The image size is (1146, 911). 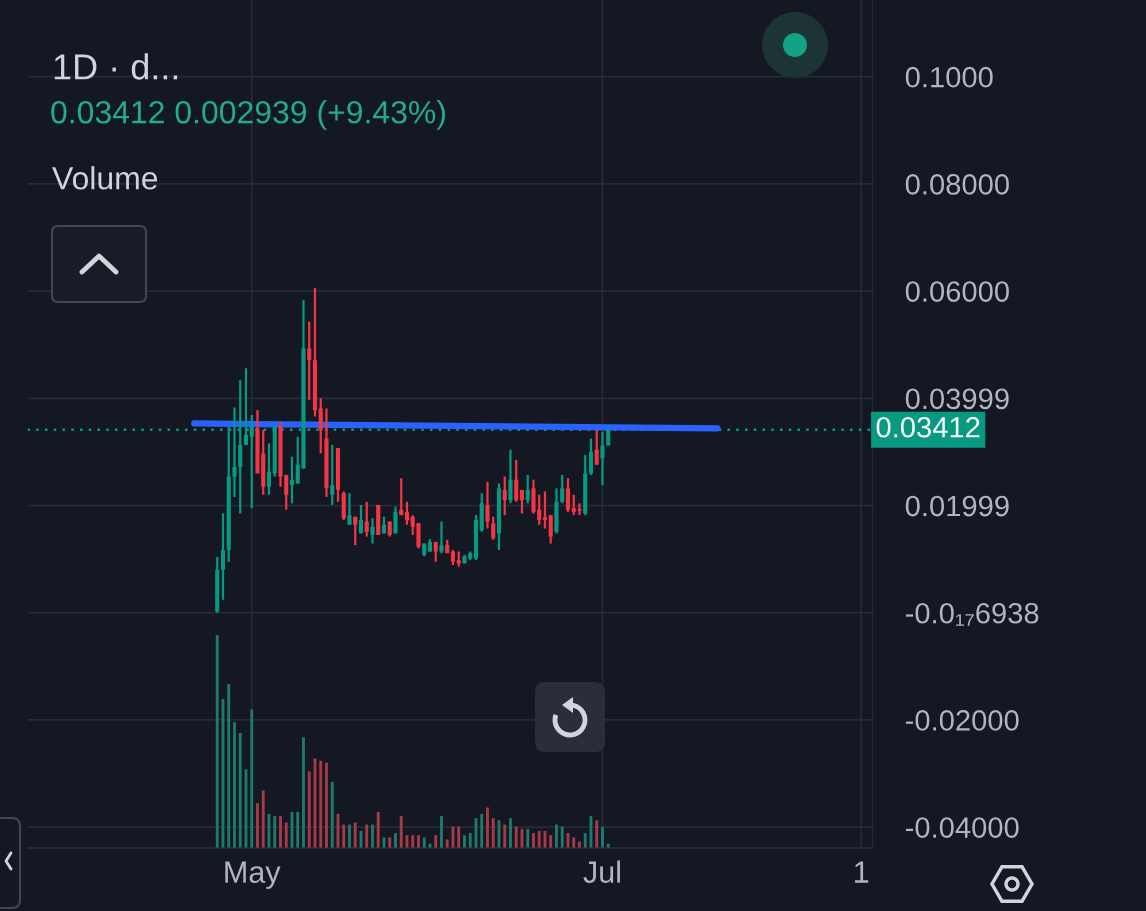 What do you see at coordinates (248, 115) in the screenshot?
I see `text: 0.03412 0.002939 (+9.43%)` at bounding box center [248, 115].